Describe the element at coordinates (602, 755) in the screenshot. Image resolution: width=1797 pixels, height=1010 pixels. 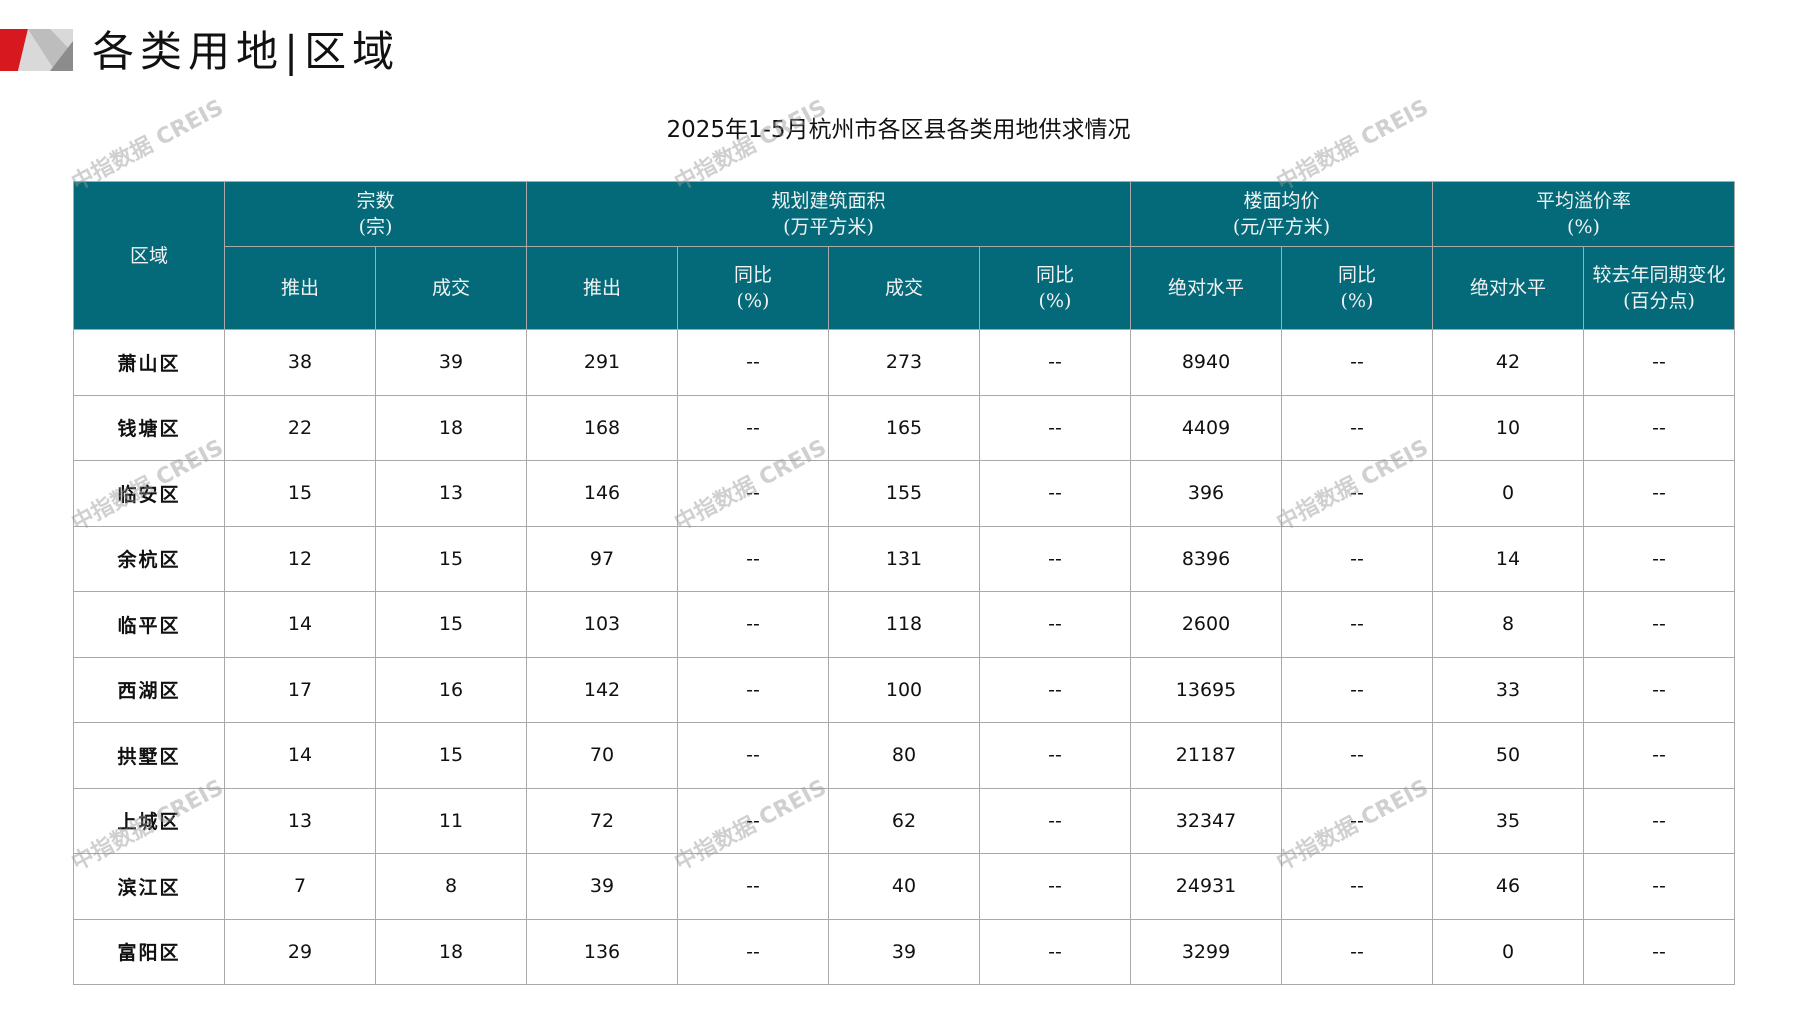
I see `table-cell: 70` at that location.